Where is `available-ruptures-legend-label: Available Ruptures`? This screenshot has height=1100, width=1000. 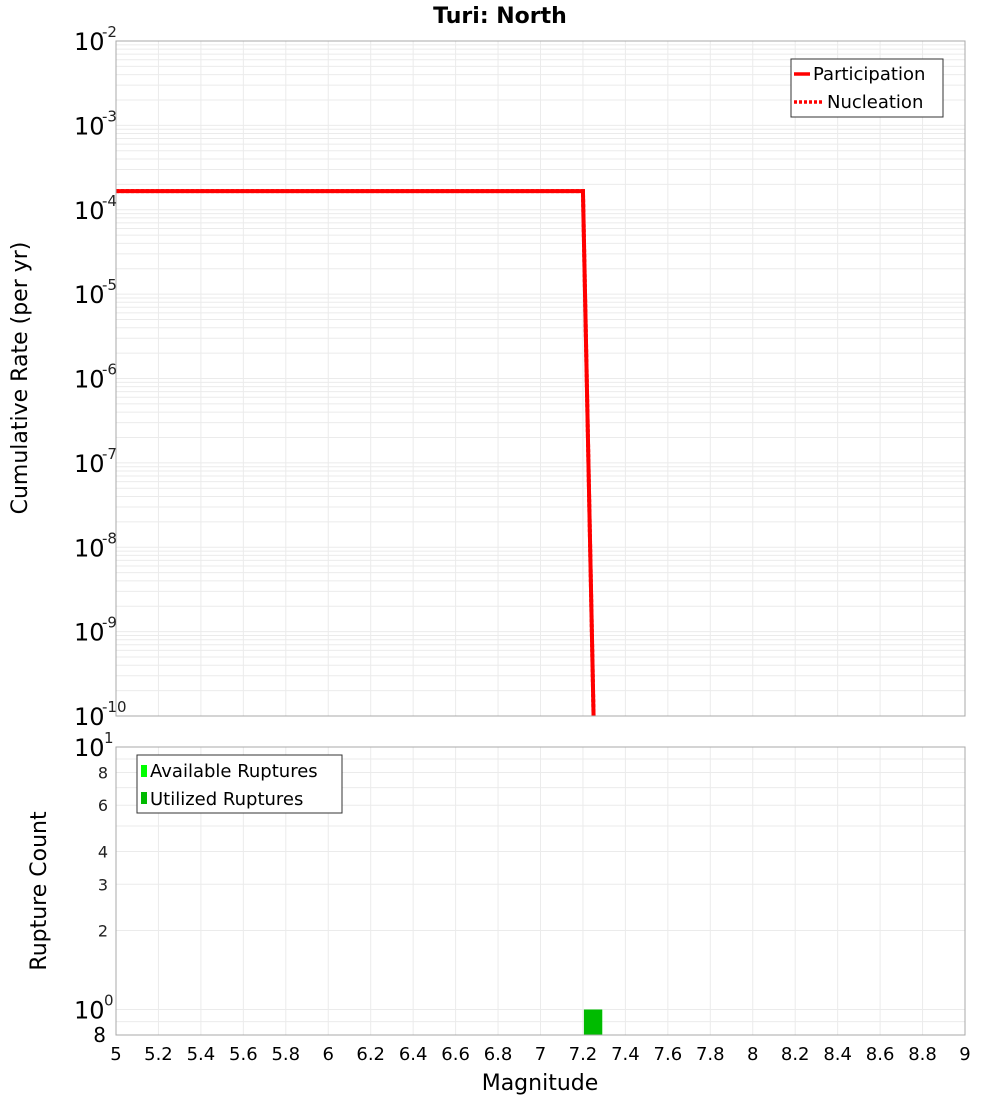
available-ruptures-legend-label: Available Ruptures is located at coordinates (234, 771).